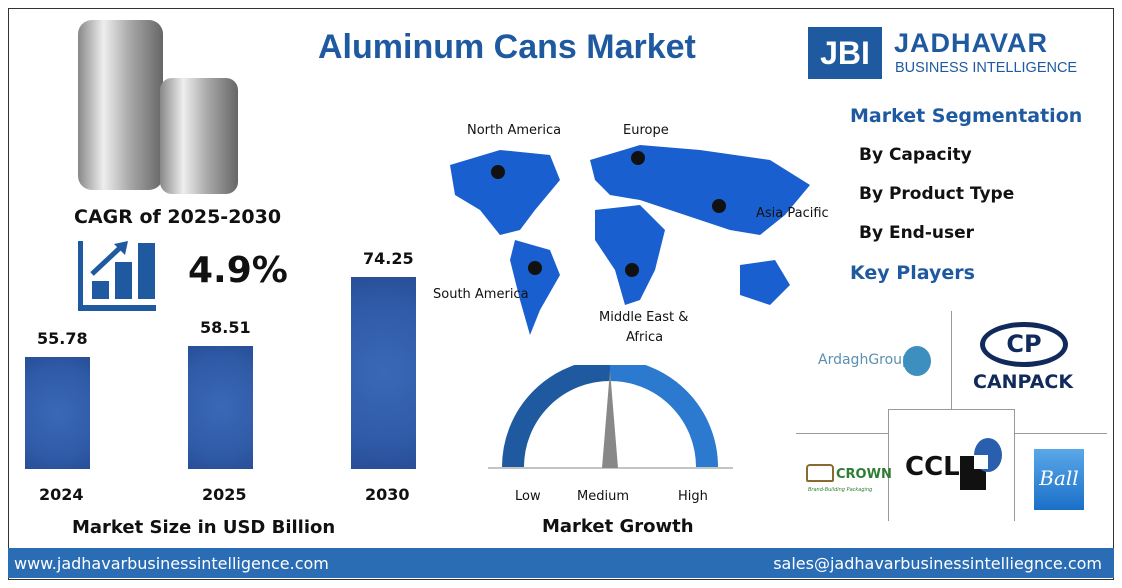 The height and width of the screenshot is (588, 1122). Describe the element at coordinates (481, 294) in the screenshot. I see `region-south-america: South America` at that location.